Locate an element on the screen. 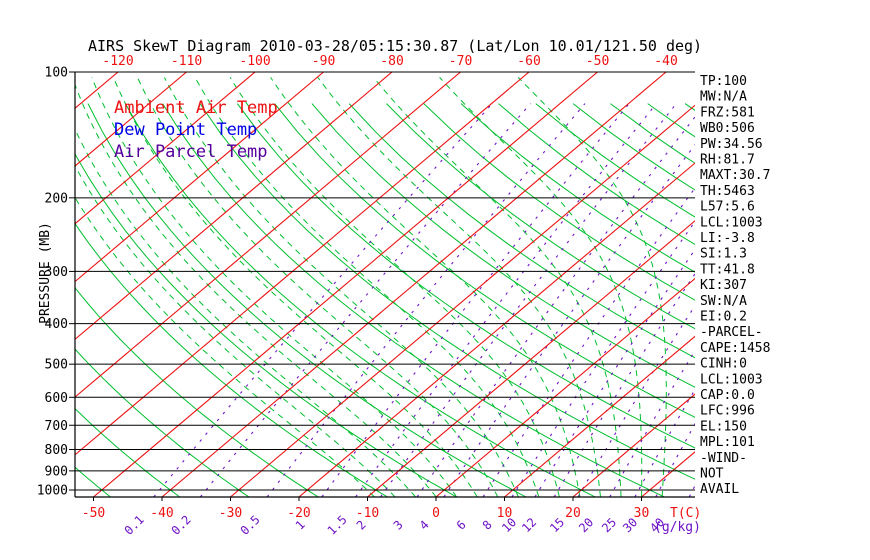 The image size is (870, 560). bottom-temp-label: 0 is located at coordinates (436, 513).